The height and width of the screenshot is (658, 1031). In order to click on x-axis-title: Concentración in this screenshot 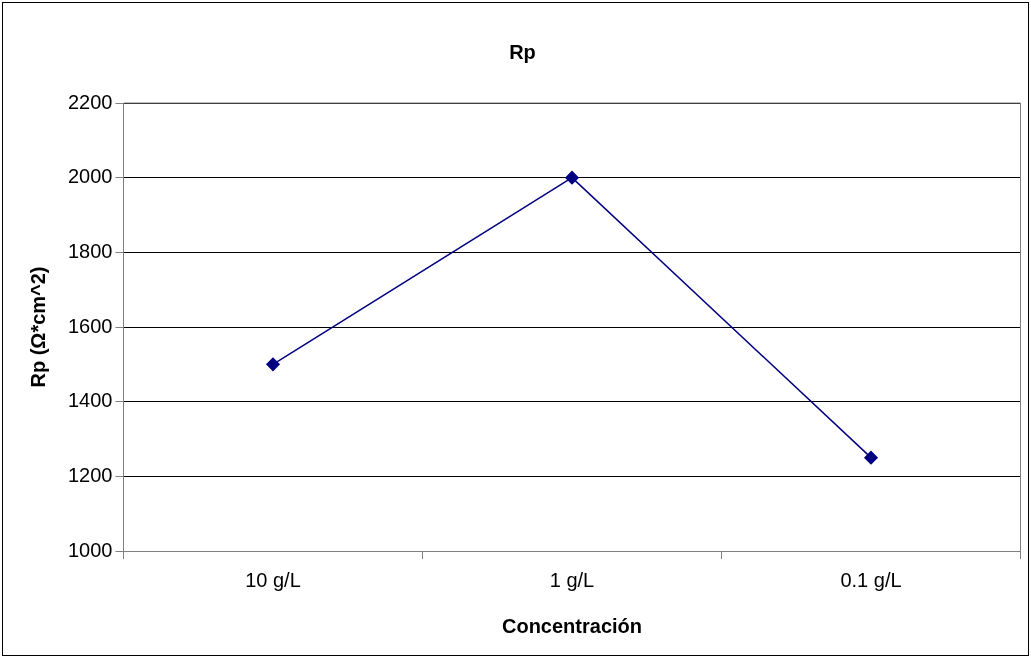, I will do `click(572, 625)`.